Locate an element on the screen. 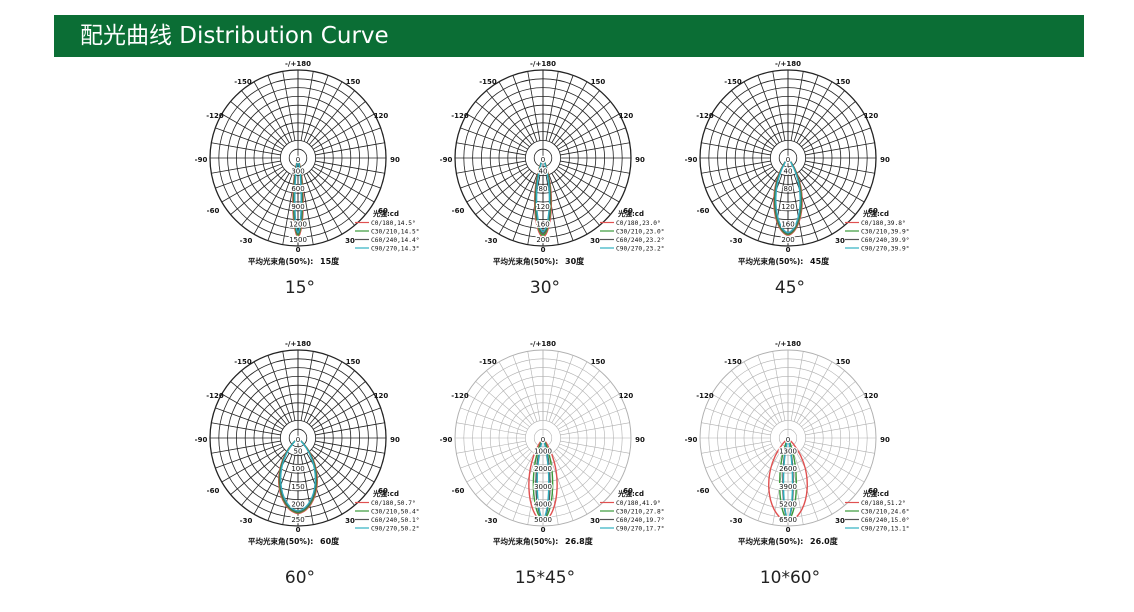 Image resolution: width=1134 pixels, height=612 pixels. legend-entry: C90/270,50.2° is located at coordinates (395, 529).